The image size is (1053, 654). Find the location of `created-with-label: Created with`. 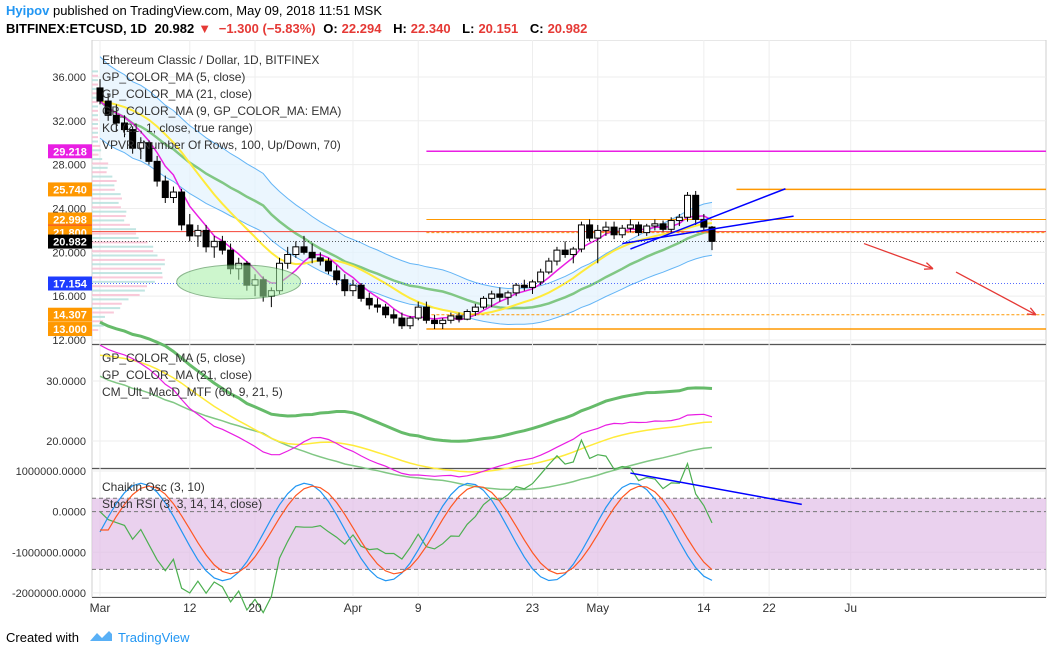

created-with-label: Created with is located at coordinates (42, 637).